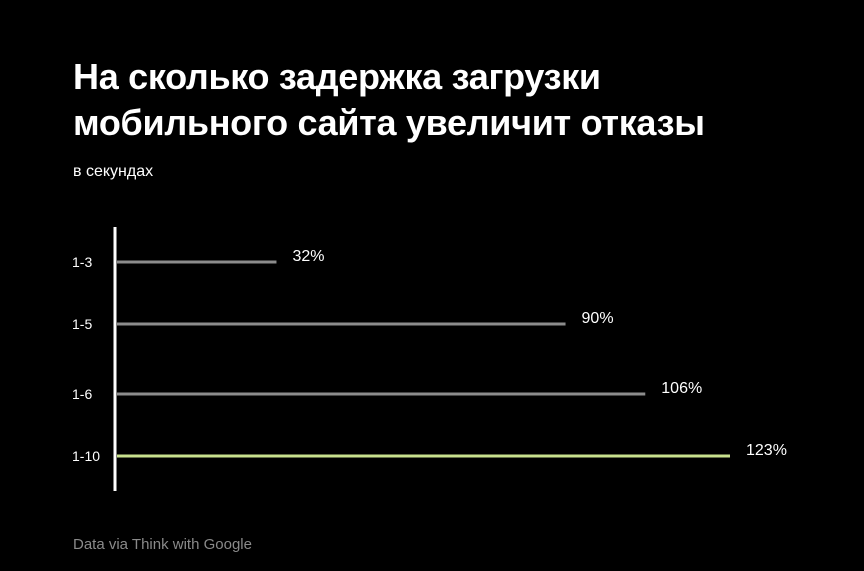 This screenshot has width=864, height=571. What do you see at coordinates (82, 324) in the screenshot?
I see `y-tick-label: 1-5` at bounding box center [82, 324].